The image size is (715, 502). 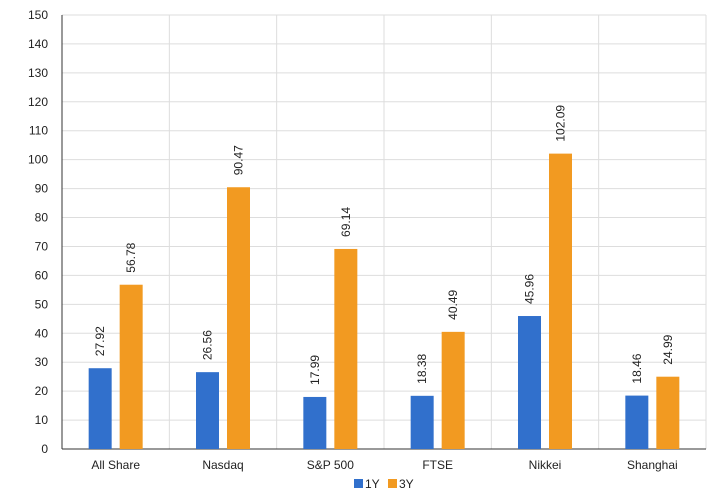 What do you see at coordinates (561, 123) in the screenshot?
I see `data-label: 102.09` at bounding box center [561, 123].